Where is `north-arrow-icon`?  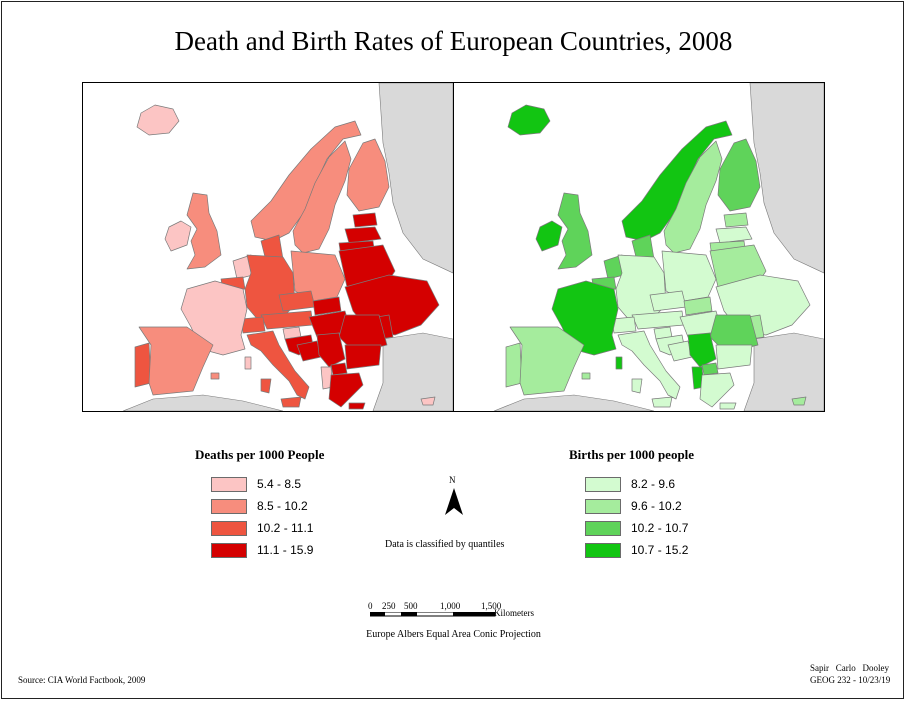 north-arrow-icon is located at coordinates (454, 501).